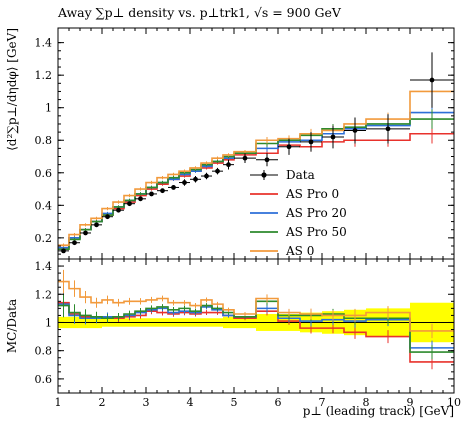  What do you see at coordinates (312, 194) in the screenshot?
I see `legend-label: AS Pro 0` at bounding box center [312, 194].